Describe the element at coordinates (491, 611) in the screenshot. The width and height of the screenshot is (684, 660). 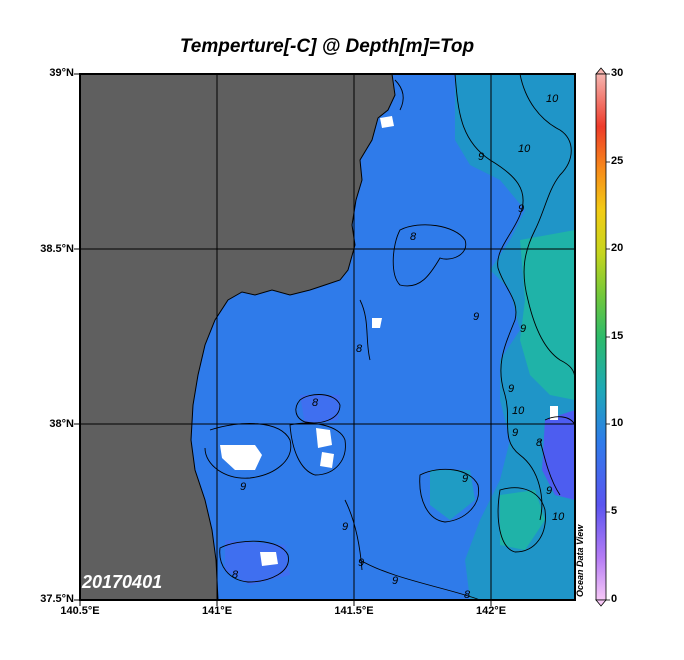
I see `x-tick-label: 142°E` at that location.